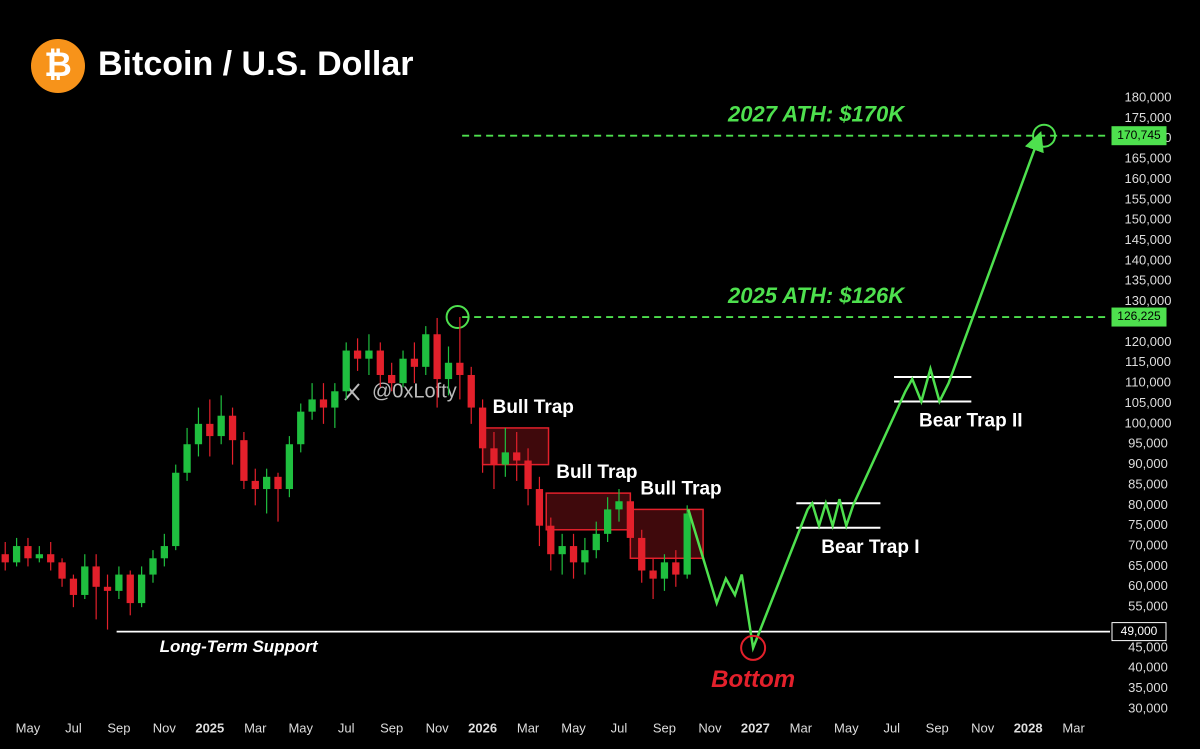 The height and width of the screenshot is (749, 1200). I want to click on logo, so click(58, 66).